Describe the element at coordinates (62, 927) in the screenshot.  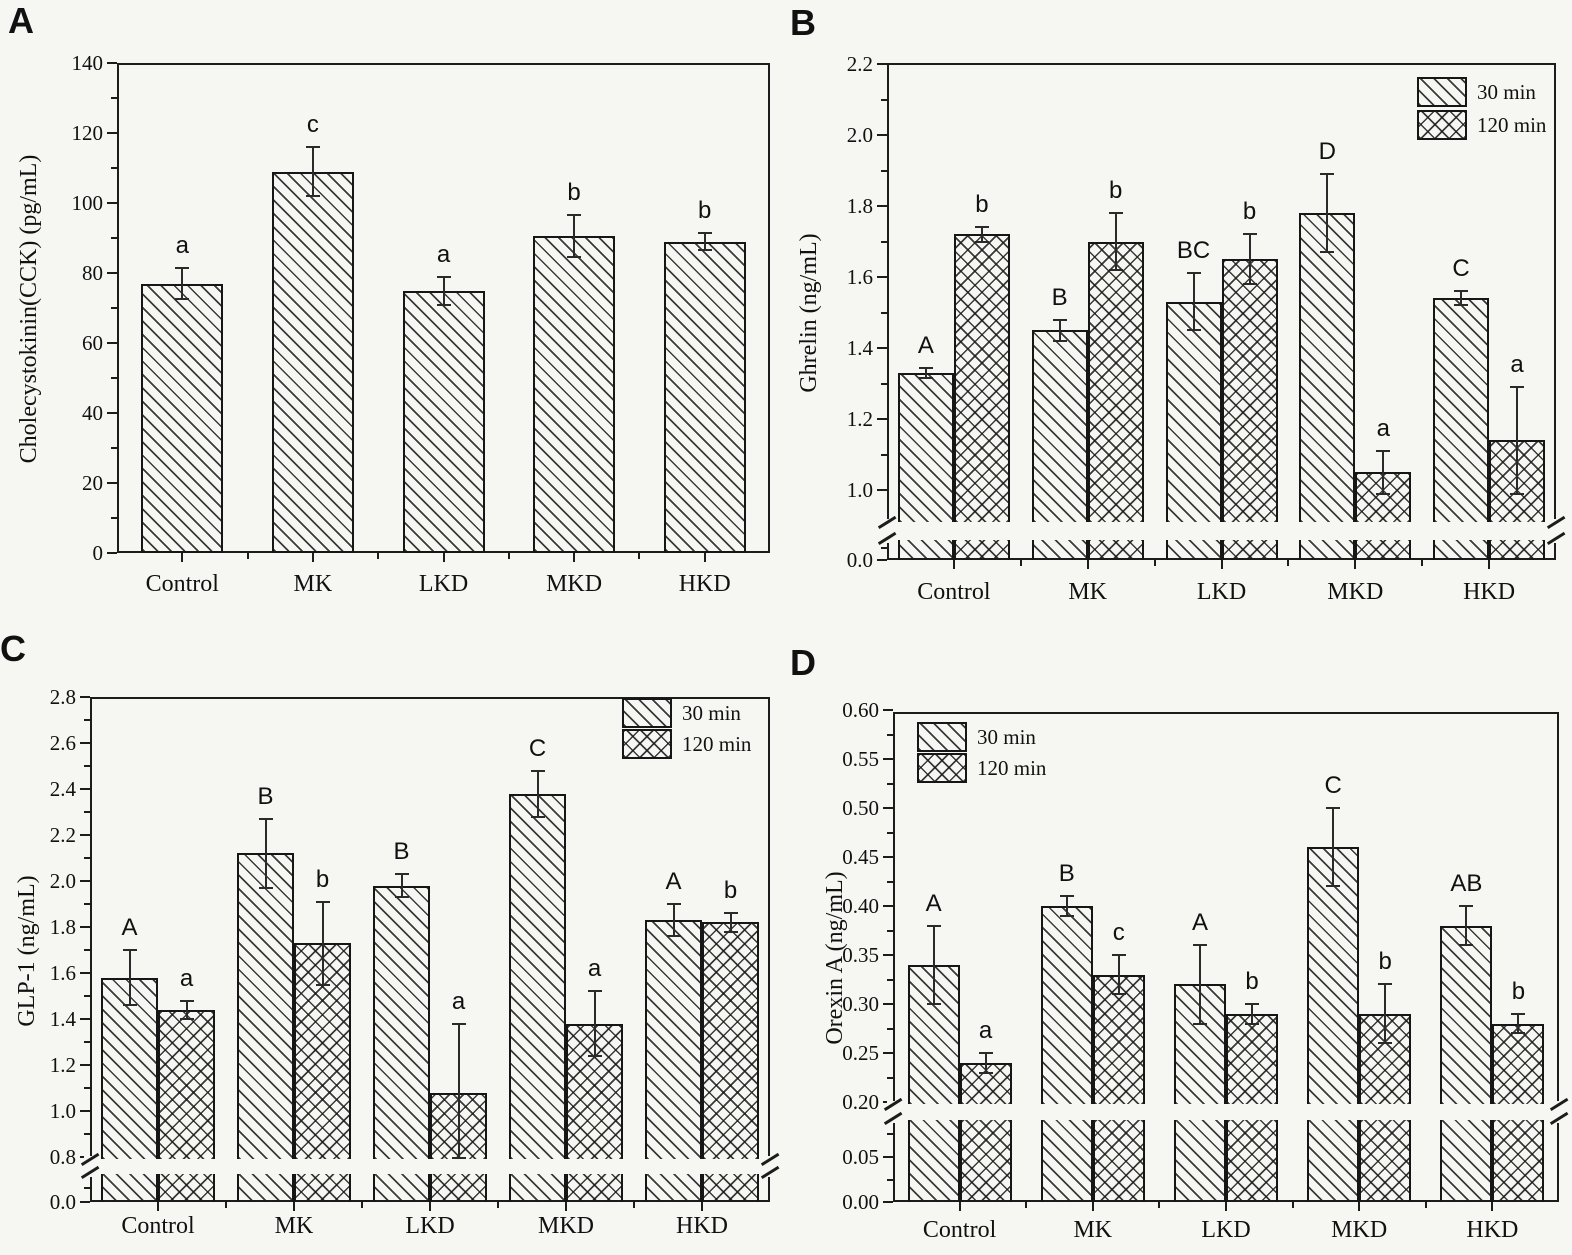
I see `y-tick-label: 1.8` at that location.